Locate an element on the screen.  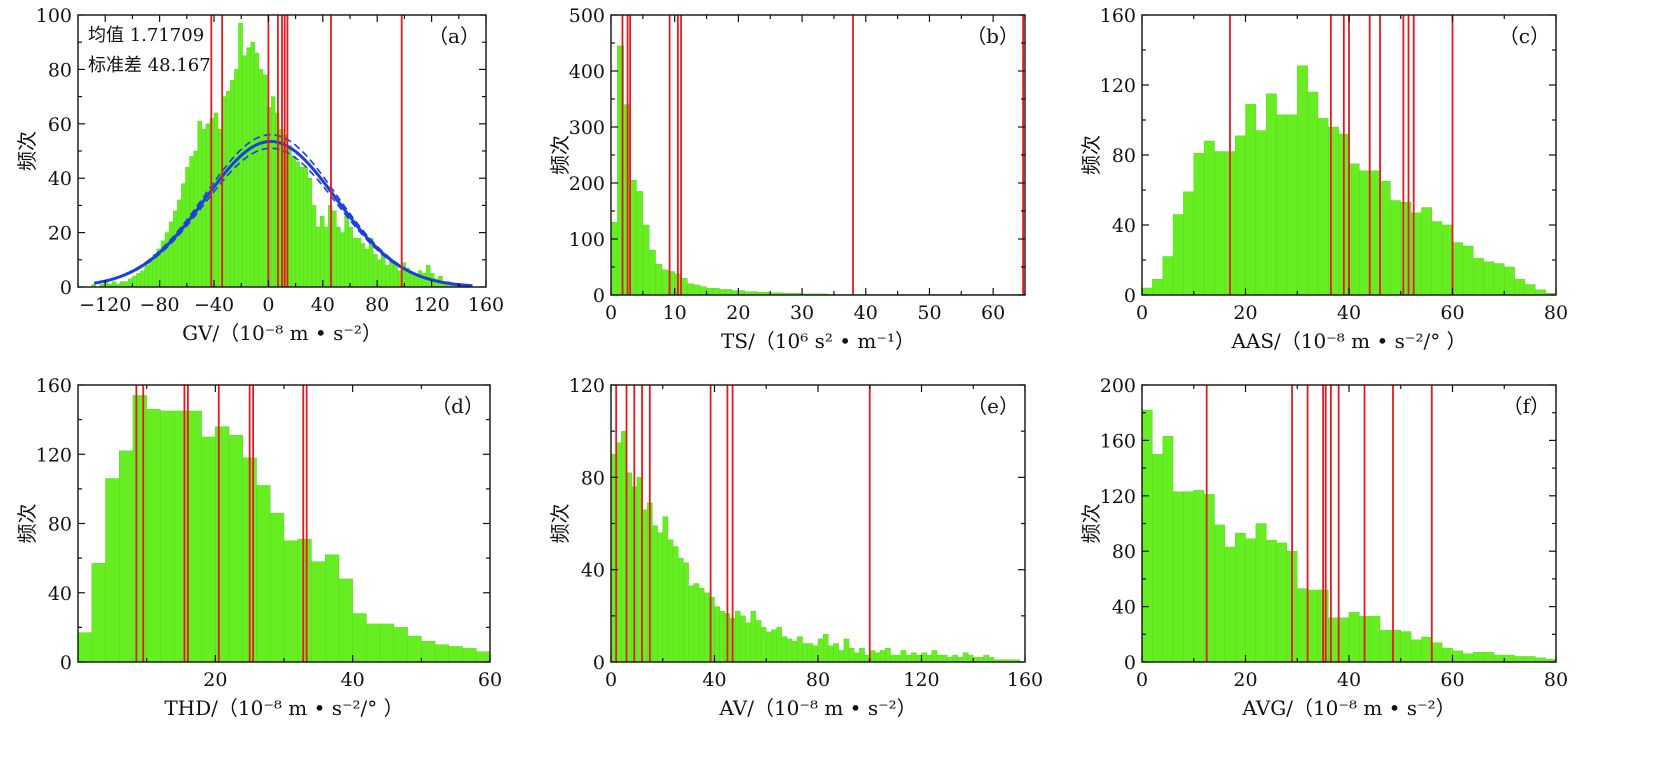
x-tick-label: −40 is located at coordinates (214, 305).